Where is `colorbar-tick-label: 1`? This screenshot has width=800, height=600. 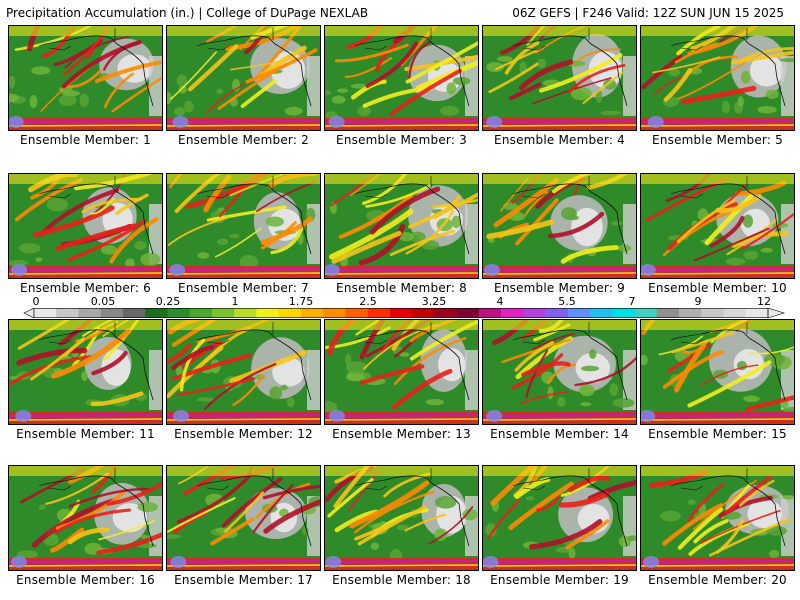
colorbar-tick-label: 1 is located at coordinates (235, 301).